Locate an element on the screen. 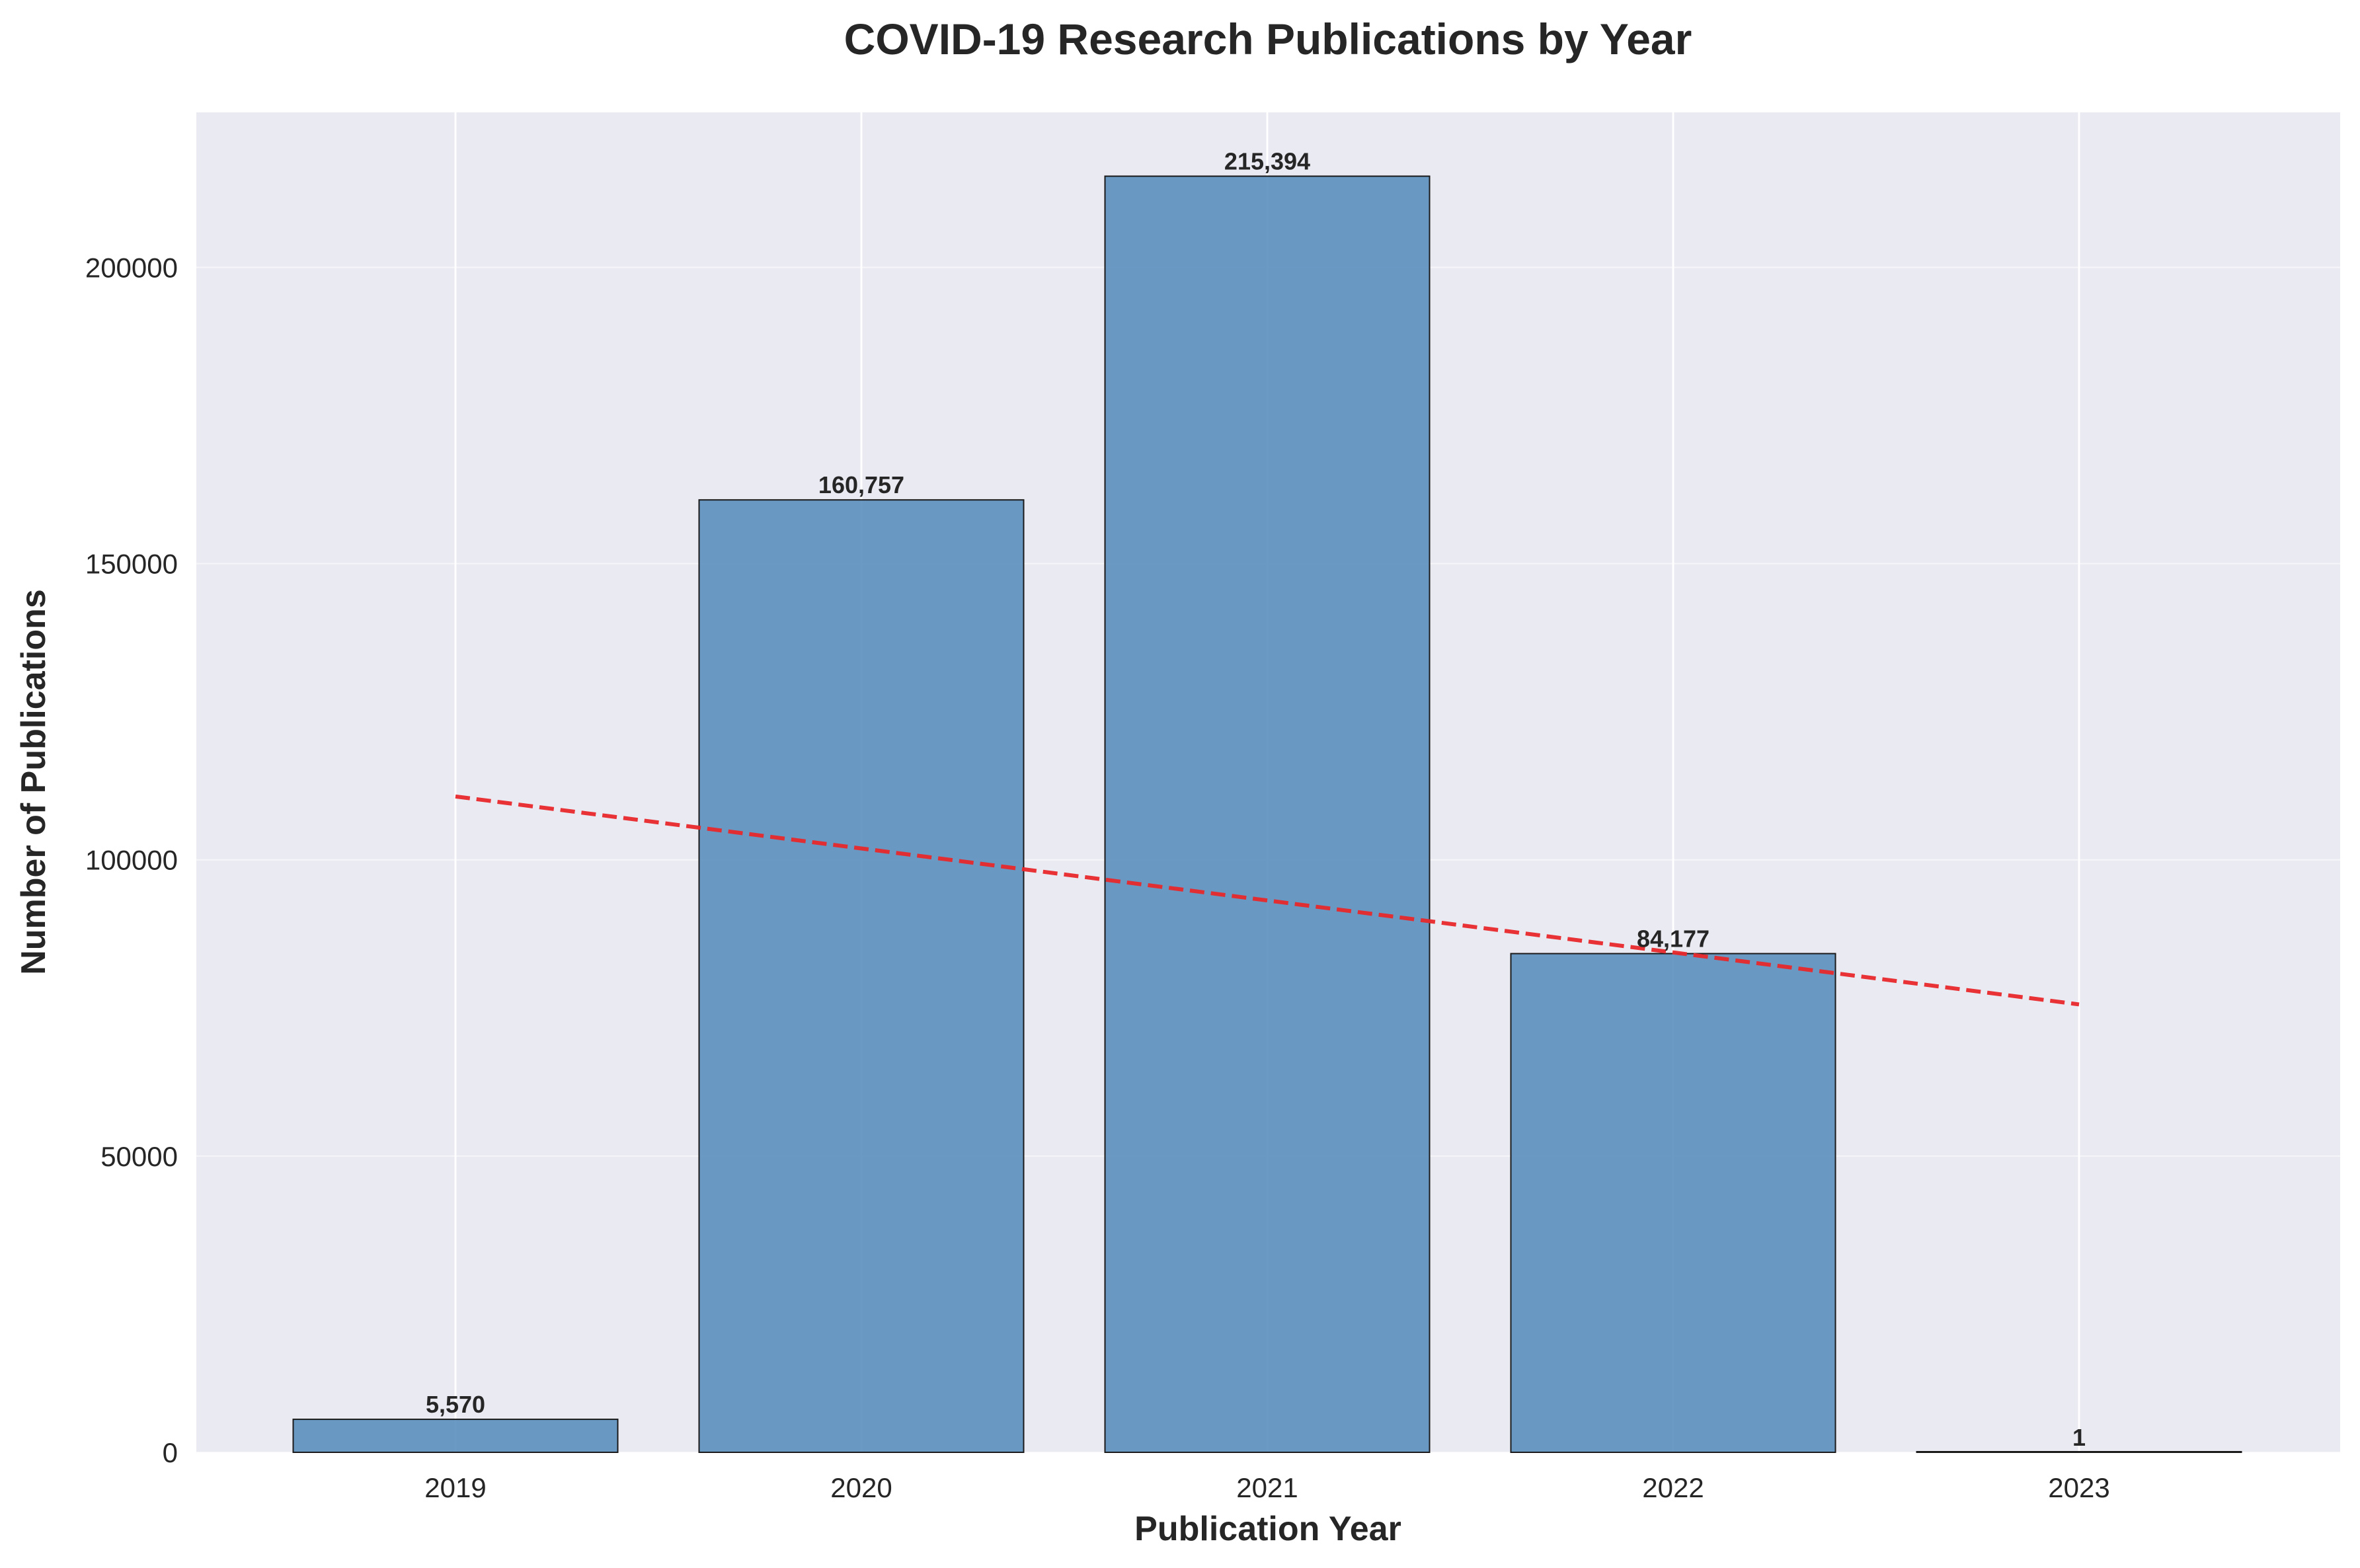  y-axis-ticks: 0 50000 100000 150000 200000 is located at coordinates (131, 860).